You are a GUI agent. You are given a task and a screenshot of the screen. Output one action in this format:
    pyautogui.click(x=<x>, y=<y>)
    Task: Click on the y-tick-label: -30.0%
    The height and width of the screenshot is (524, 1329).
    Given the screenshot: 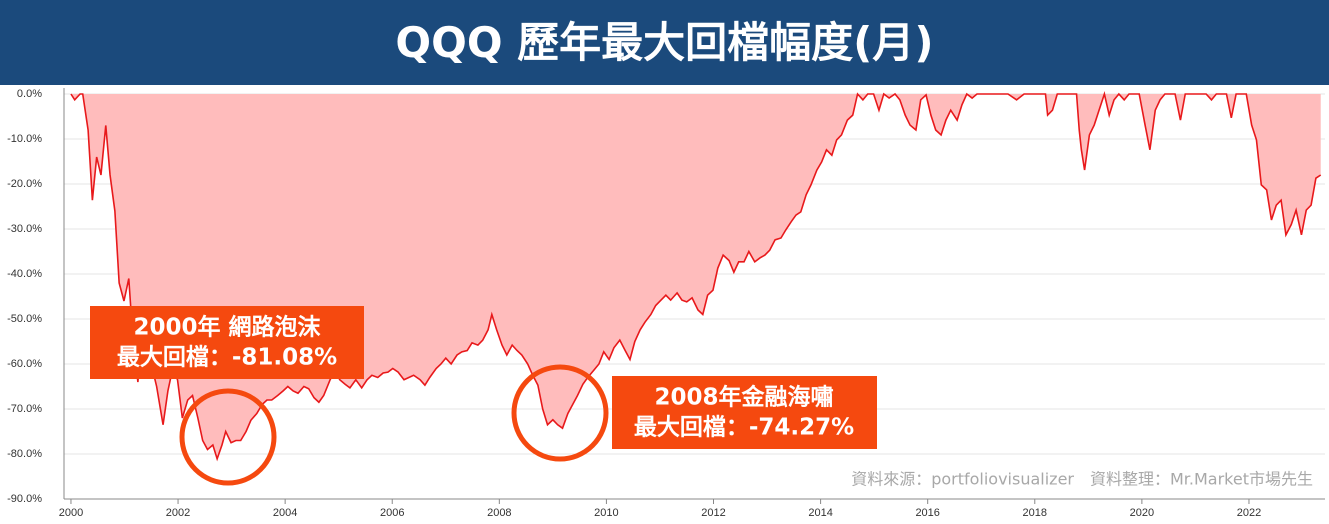 What is the action you would take?
    pyautogui.click(x=24, y=229)
    